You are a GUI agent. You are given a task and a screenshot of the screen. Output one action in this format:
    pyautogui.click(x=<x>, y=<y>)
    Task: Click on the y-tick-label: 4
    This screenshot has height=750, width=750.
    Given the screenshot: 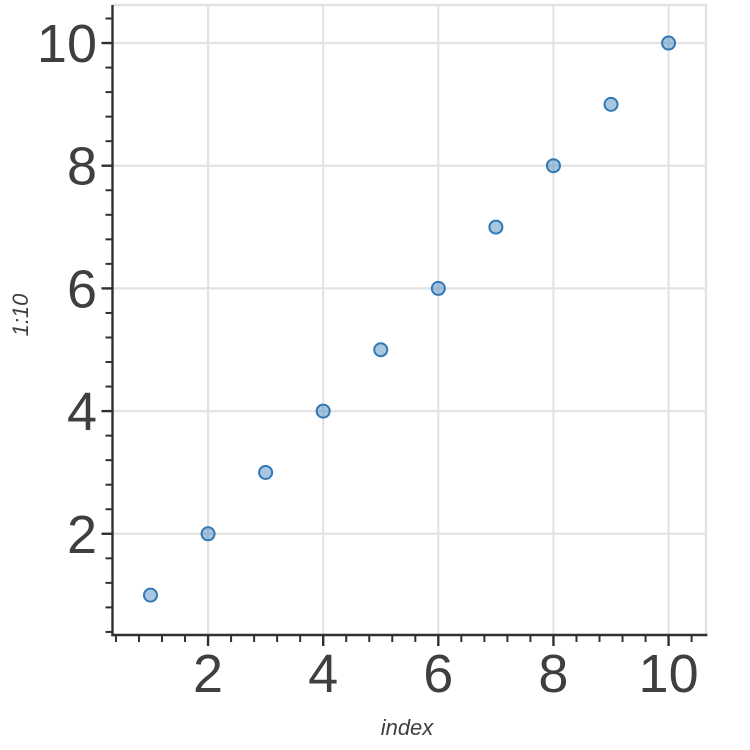 What is the action you would take?
    pyautogui.click(x=82, y=412)
    